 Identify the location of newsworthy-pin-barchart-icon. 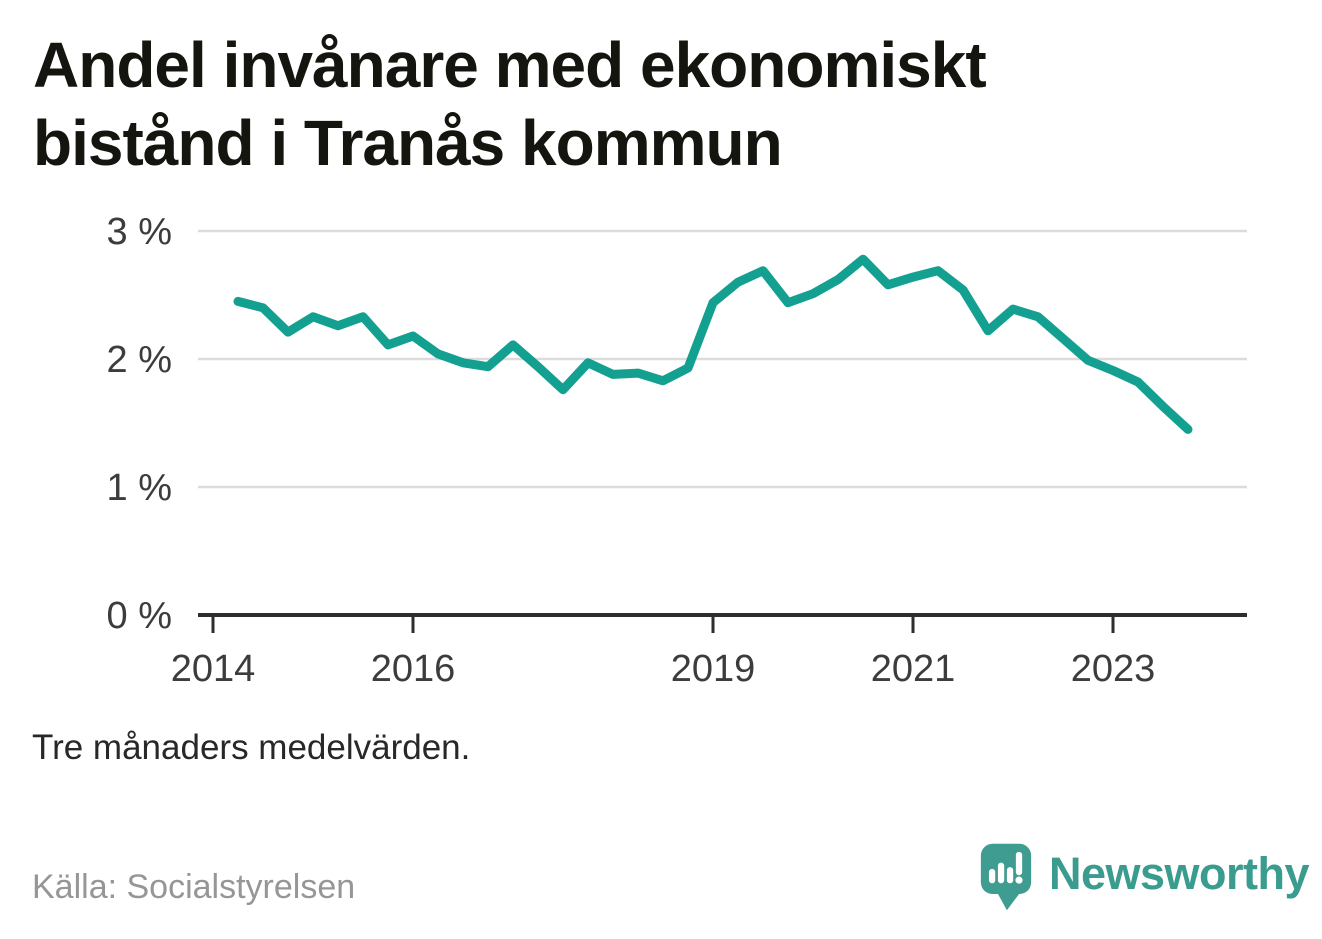
(1006, 877).